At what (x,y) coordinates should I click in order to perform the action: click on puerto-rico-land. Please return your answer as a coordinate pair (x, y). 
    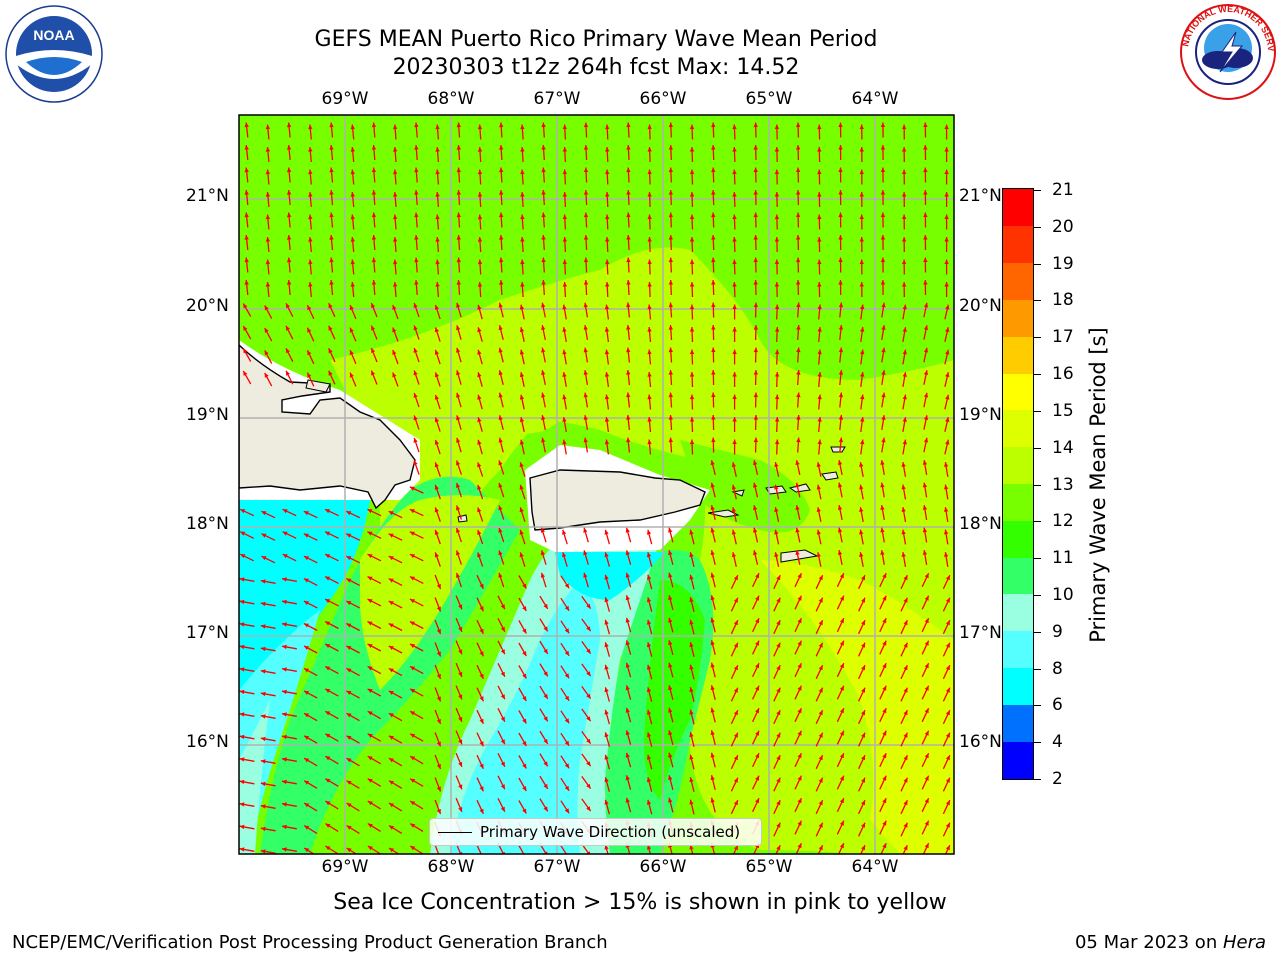
    Looking at the image, I should click on (617, 500).